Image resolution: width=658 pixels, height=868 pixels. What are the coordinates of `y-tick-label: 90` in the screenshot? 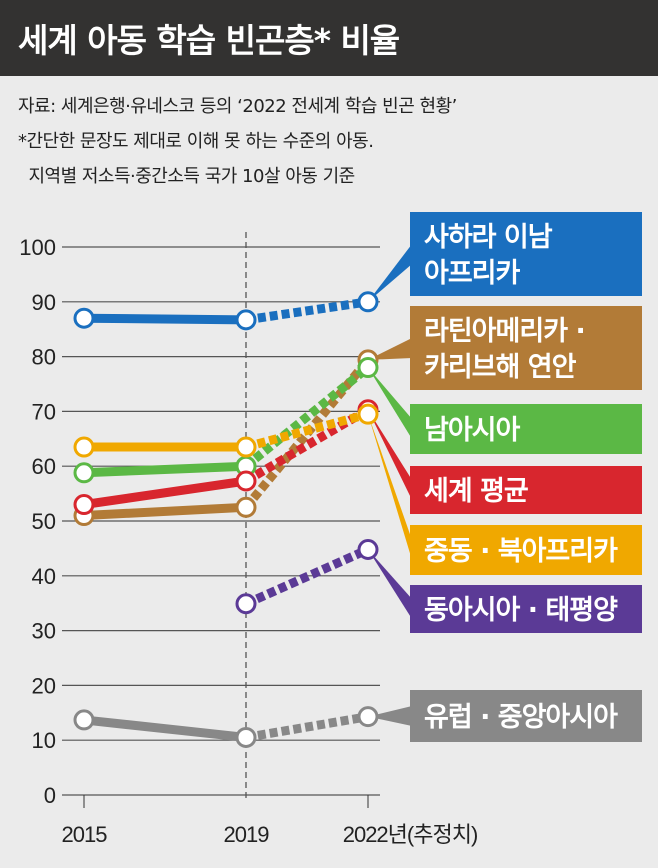 It's located at (44, 302).